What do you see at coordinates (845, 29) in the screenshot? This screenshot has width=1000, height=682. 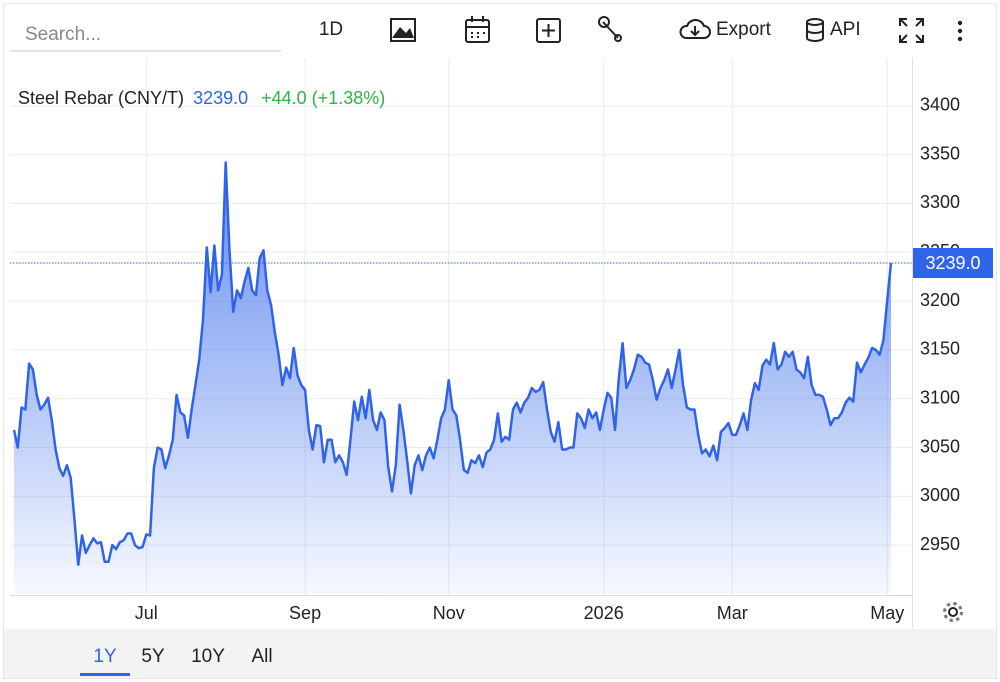 I see `api-label: API` at bounding box center [845, 29].